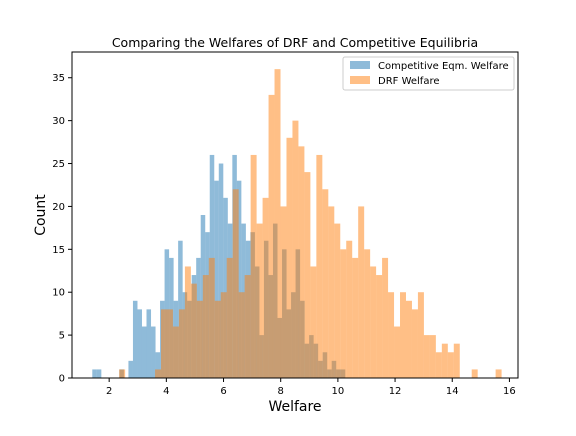  I want to click on y-tick-label: 20, so click(58, 207).